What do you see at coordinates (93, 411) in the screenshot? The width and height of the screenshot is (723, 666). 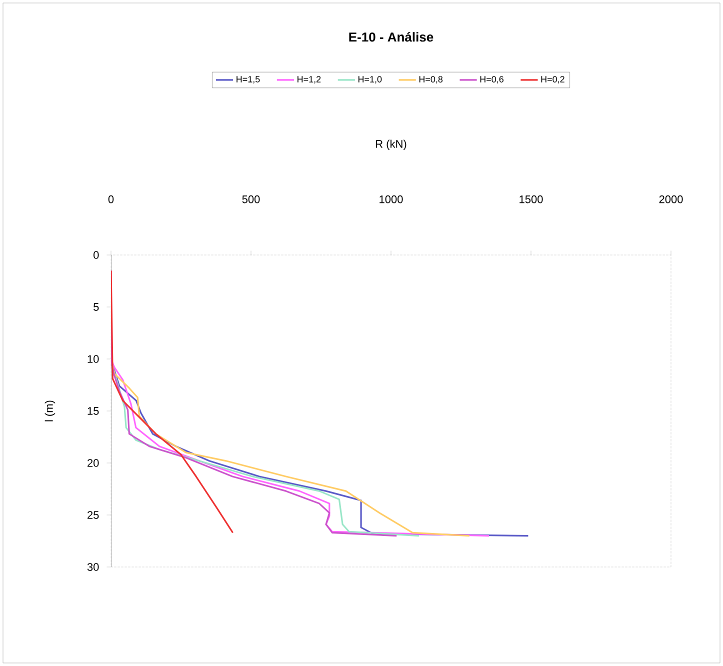 I see `y-tick-label: 15` at bounding box center [93, 411].